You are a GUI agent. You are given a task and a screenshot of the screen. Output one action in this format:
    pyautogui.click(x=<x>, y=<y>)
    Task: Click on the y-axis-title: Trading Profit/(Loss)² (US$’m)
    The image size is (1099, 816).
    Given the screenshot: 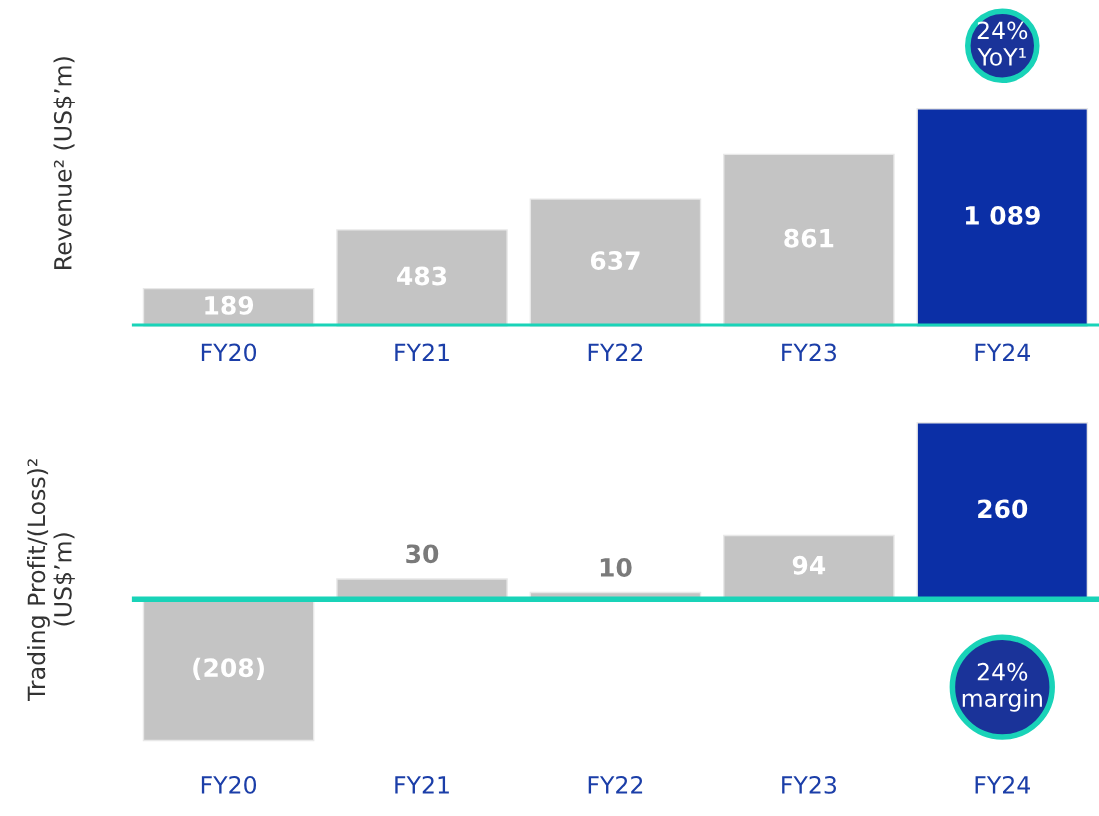 What is the action you would take?
    pyautogui.click(x=51, y=580)
    